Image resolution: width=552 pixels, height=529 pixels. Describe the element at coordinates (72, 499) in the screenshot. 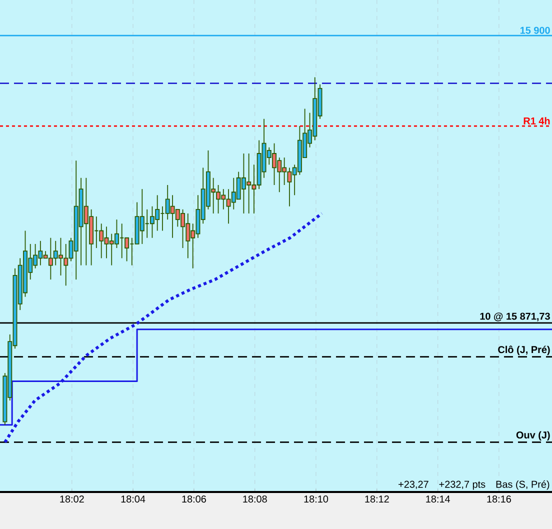

I see `x-tick-label: 18:02` at that location.